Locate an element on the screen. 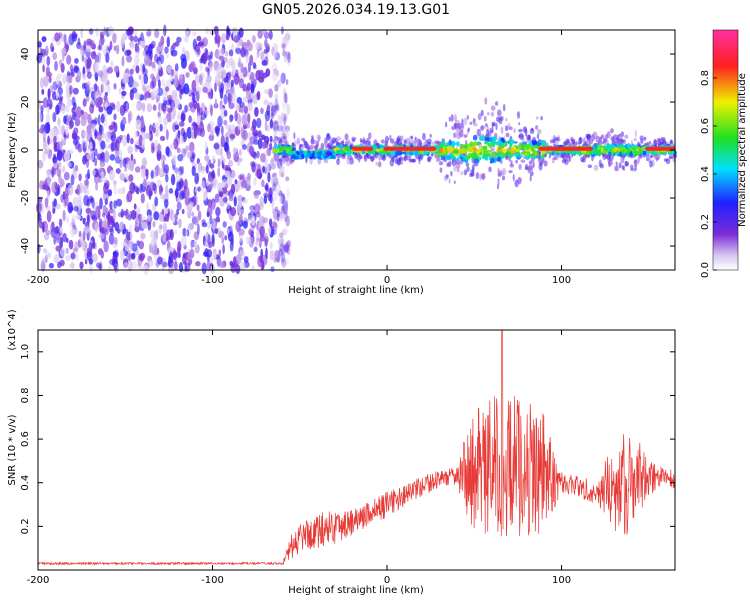 This screenshot has height=600, width=750. colorbar-frame is located at coordinates (725, 150).